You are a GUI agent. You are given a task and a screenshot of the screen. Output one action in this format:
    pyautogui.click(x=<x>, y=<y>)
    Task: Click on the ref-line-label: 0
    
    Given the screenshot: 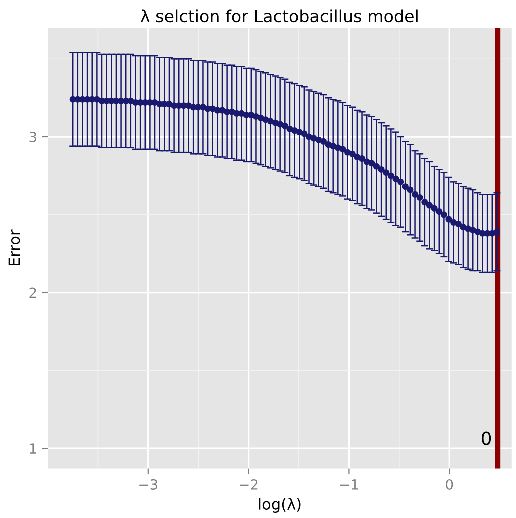 What is the action you would take?
    pyautogui.click(x=487, y=439)
    